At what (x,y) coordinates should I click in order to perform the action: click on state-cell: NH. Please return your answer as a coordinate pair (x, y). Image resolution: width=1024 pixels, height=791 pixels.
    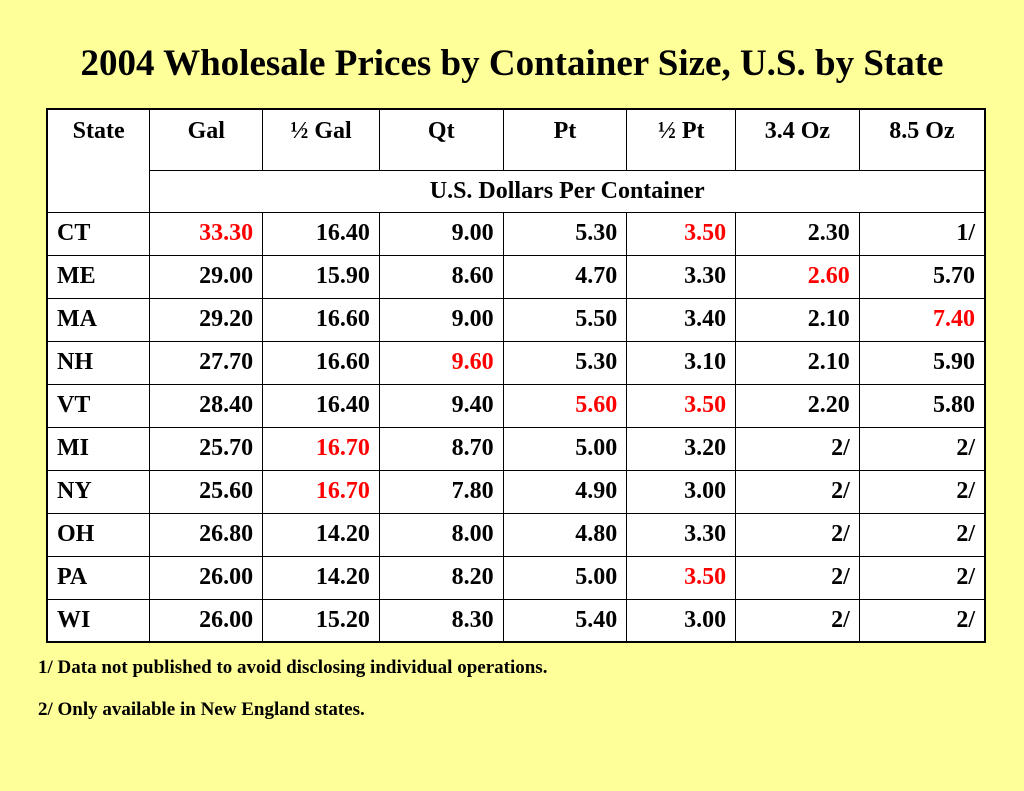
    Looking at the image, I should click on (98, 362).